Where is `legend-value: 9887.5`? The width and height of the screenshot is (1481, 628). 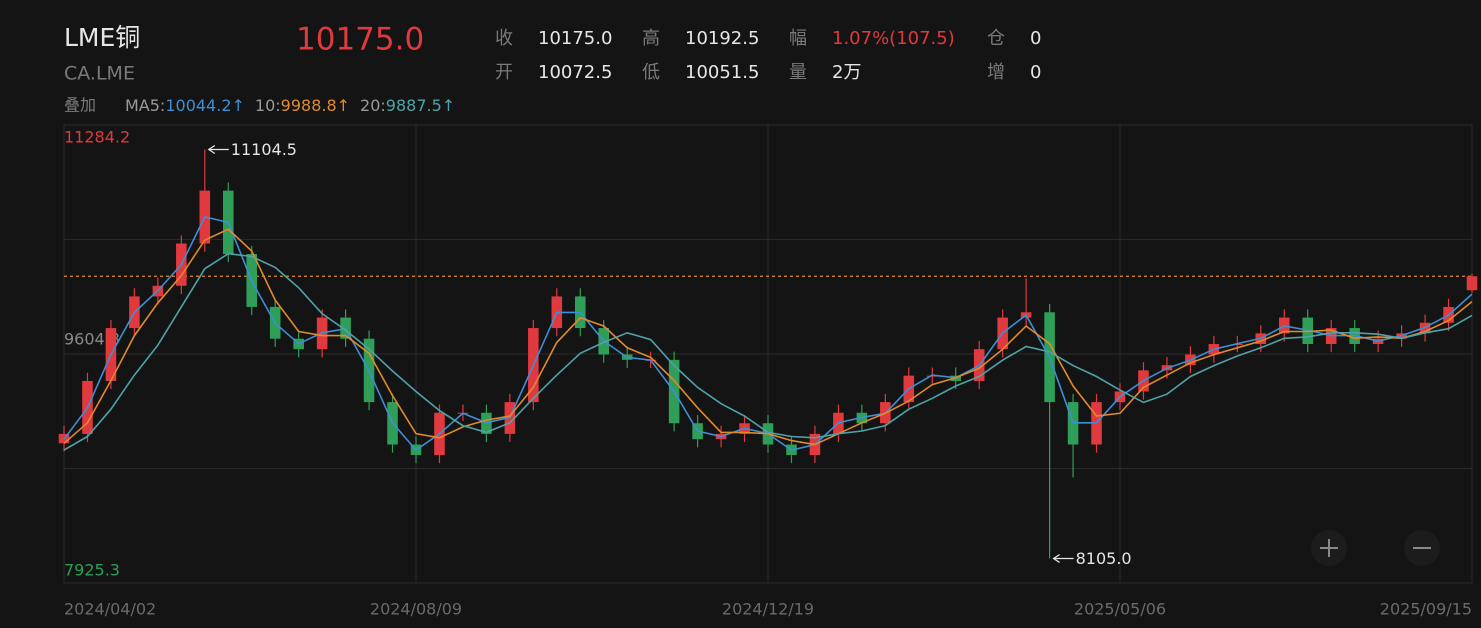
legend-value: 9887.5 is located at coordinates (414, 105).